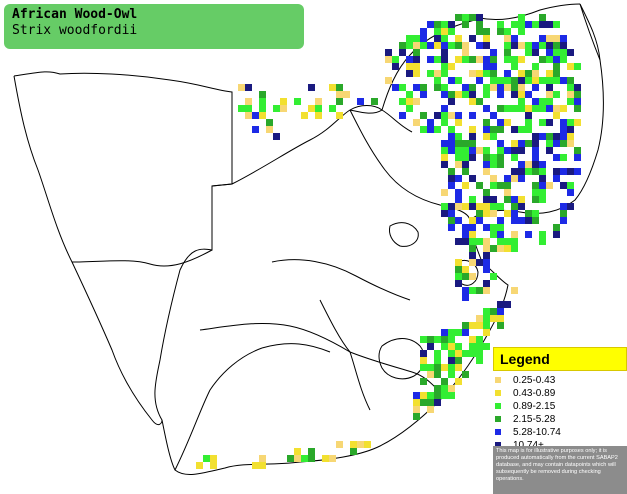 The height and width of the screenshot is (494, 627). What do you see at coordinates (525, 359) in the screenshot?
I see `legend-title: Legend` at bounding box center [525, 359].